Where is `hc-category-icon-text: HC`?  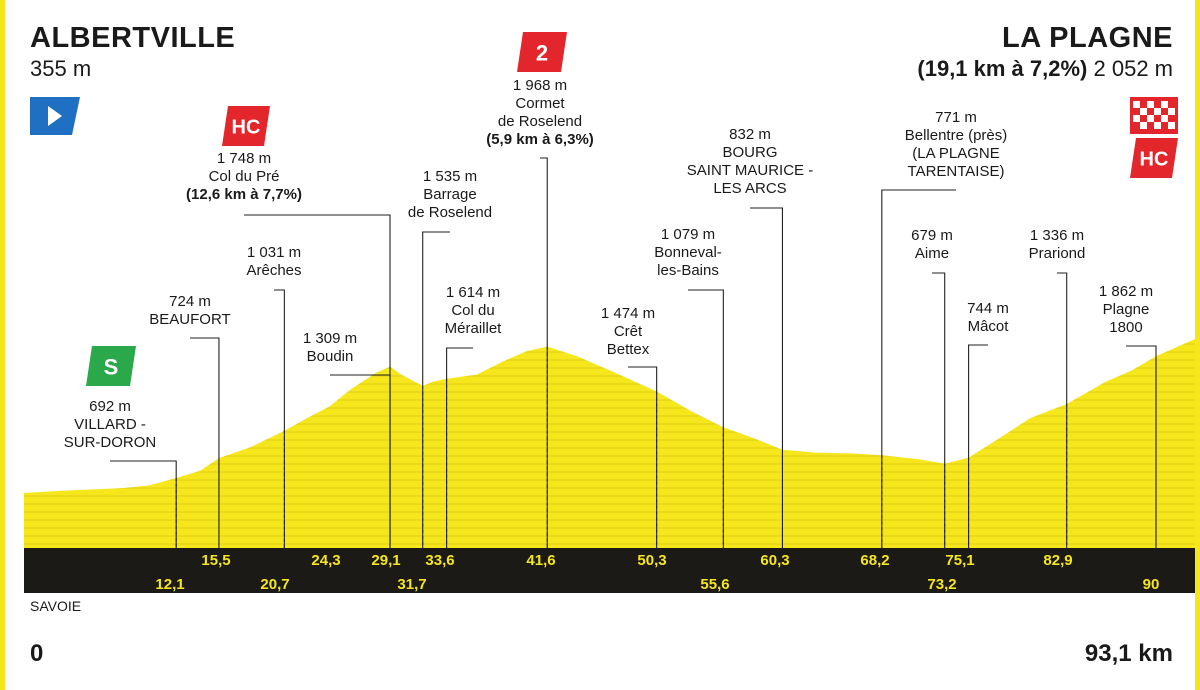 hc-category-icon-text: HC is located at coordinates (246, 128).